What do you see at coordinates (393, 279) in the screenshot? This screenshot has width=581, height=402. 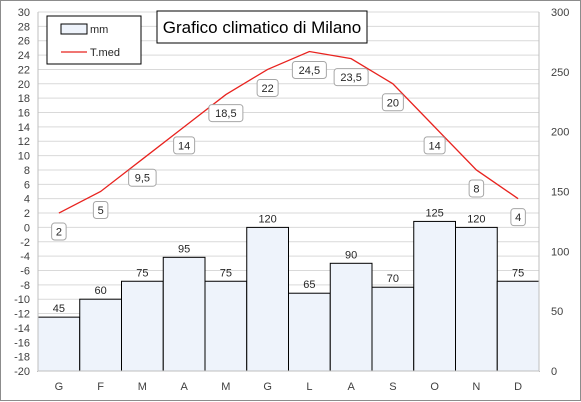 I see `bar-data-label: 70` at bounding box center [393, 279].